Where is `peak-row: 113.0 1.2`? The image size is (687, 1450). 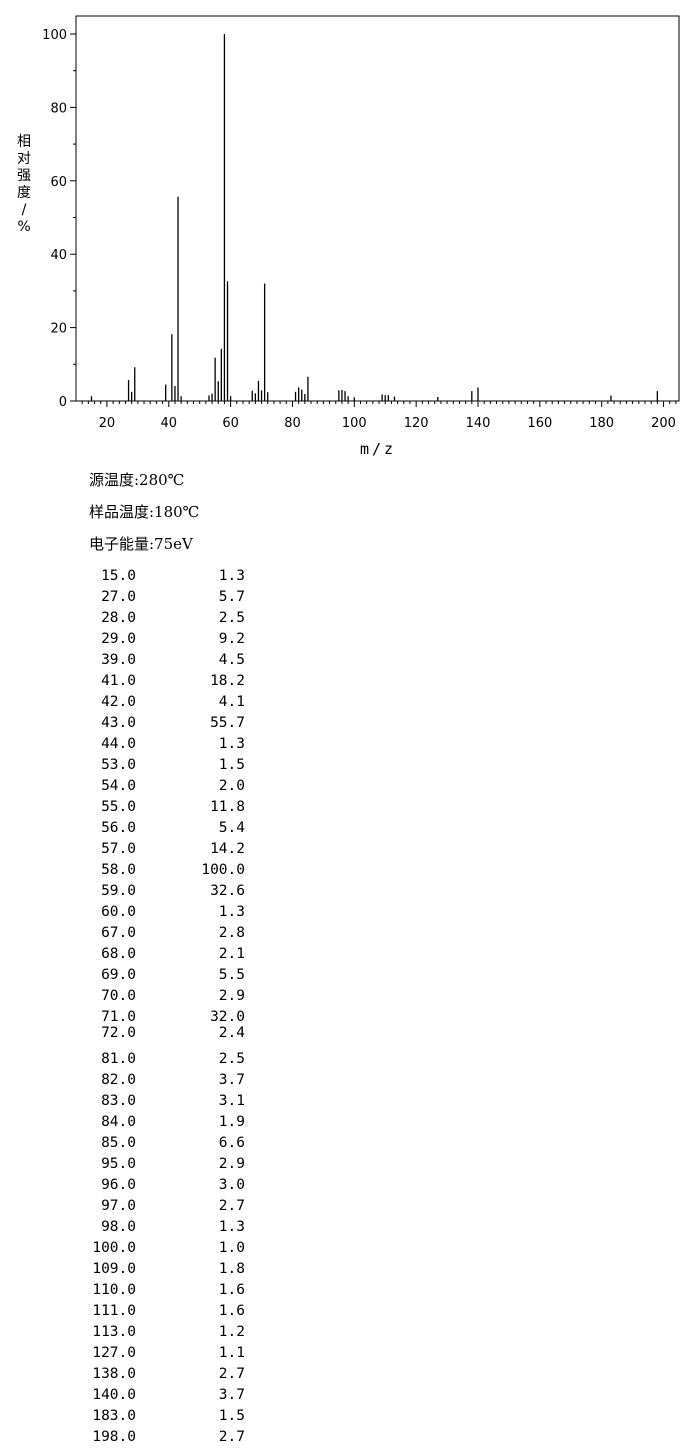
peak-row: 113.0 1.2 is located at coordinates (130, 1334).